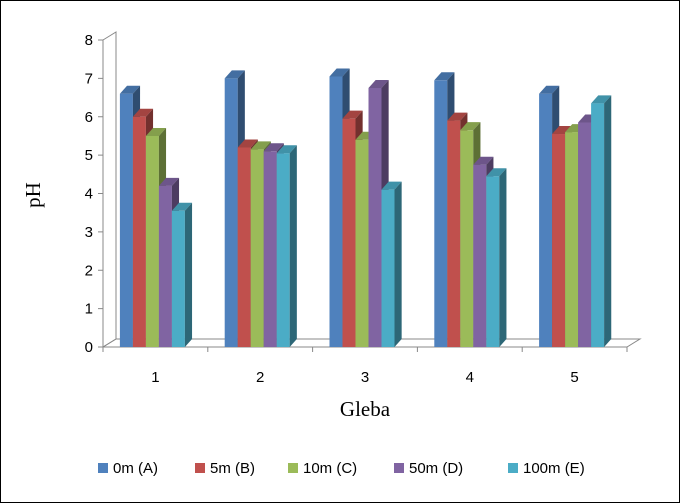 The image size is (680, 503). I want to click on y-tick-label: 4, so click(89, 194).